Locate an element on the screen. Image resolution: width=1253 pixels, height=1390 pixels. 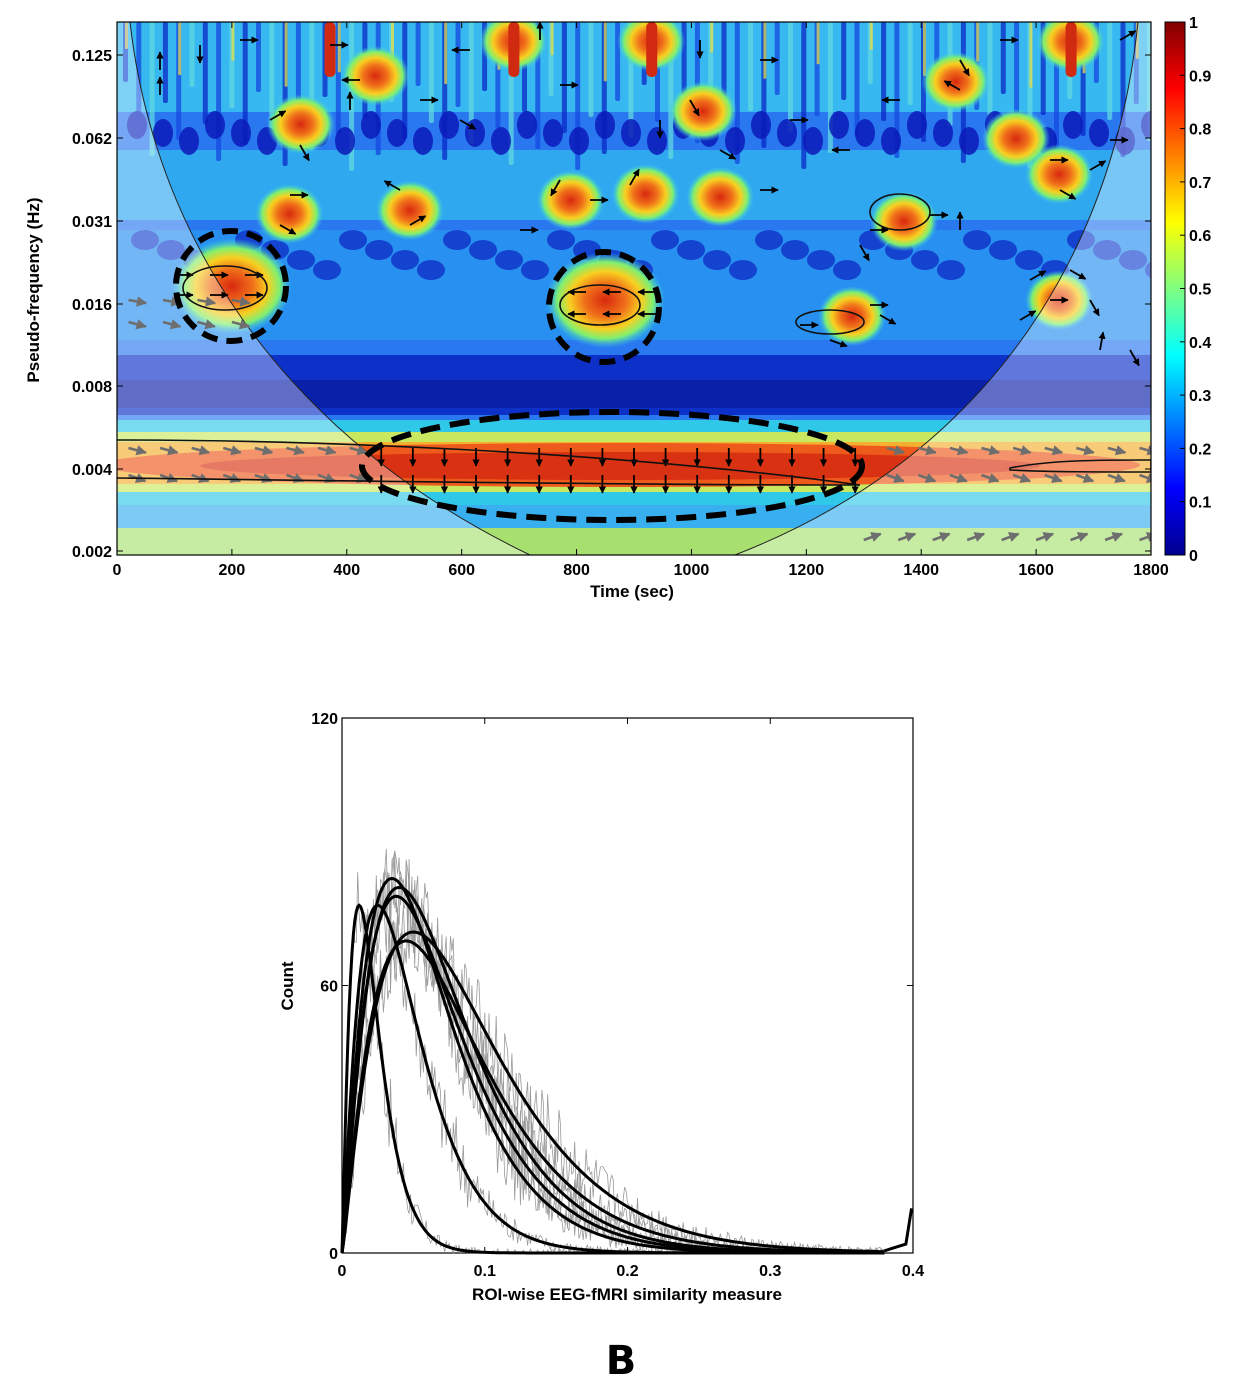
colorbar-tick-label: 0.1 is located at coordinates (1200, 503).